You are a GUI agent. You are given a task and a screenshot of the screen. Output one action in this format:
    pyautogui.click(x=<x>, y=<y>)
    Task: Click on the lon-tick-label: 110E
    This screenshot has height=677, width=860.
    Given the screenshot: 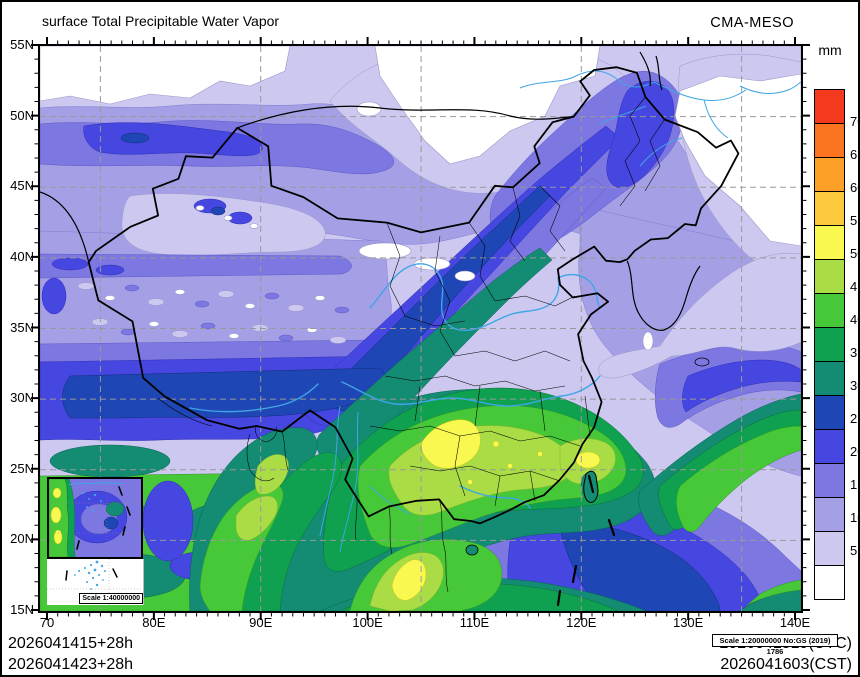 What is the action you would take?
    pyautogui.click(x=474, y=622)
    